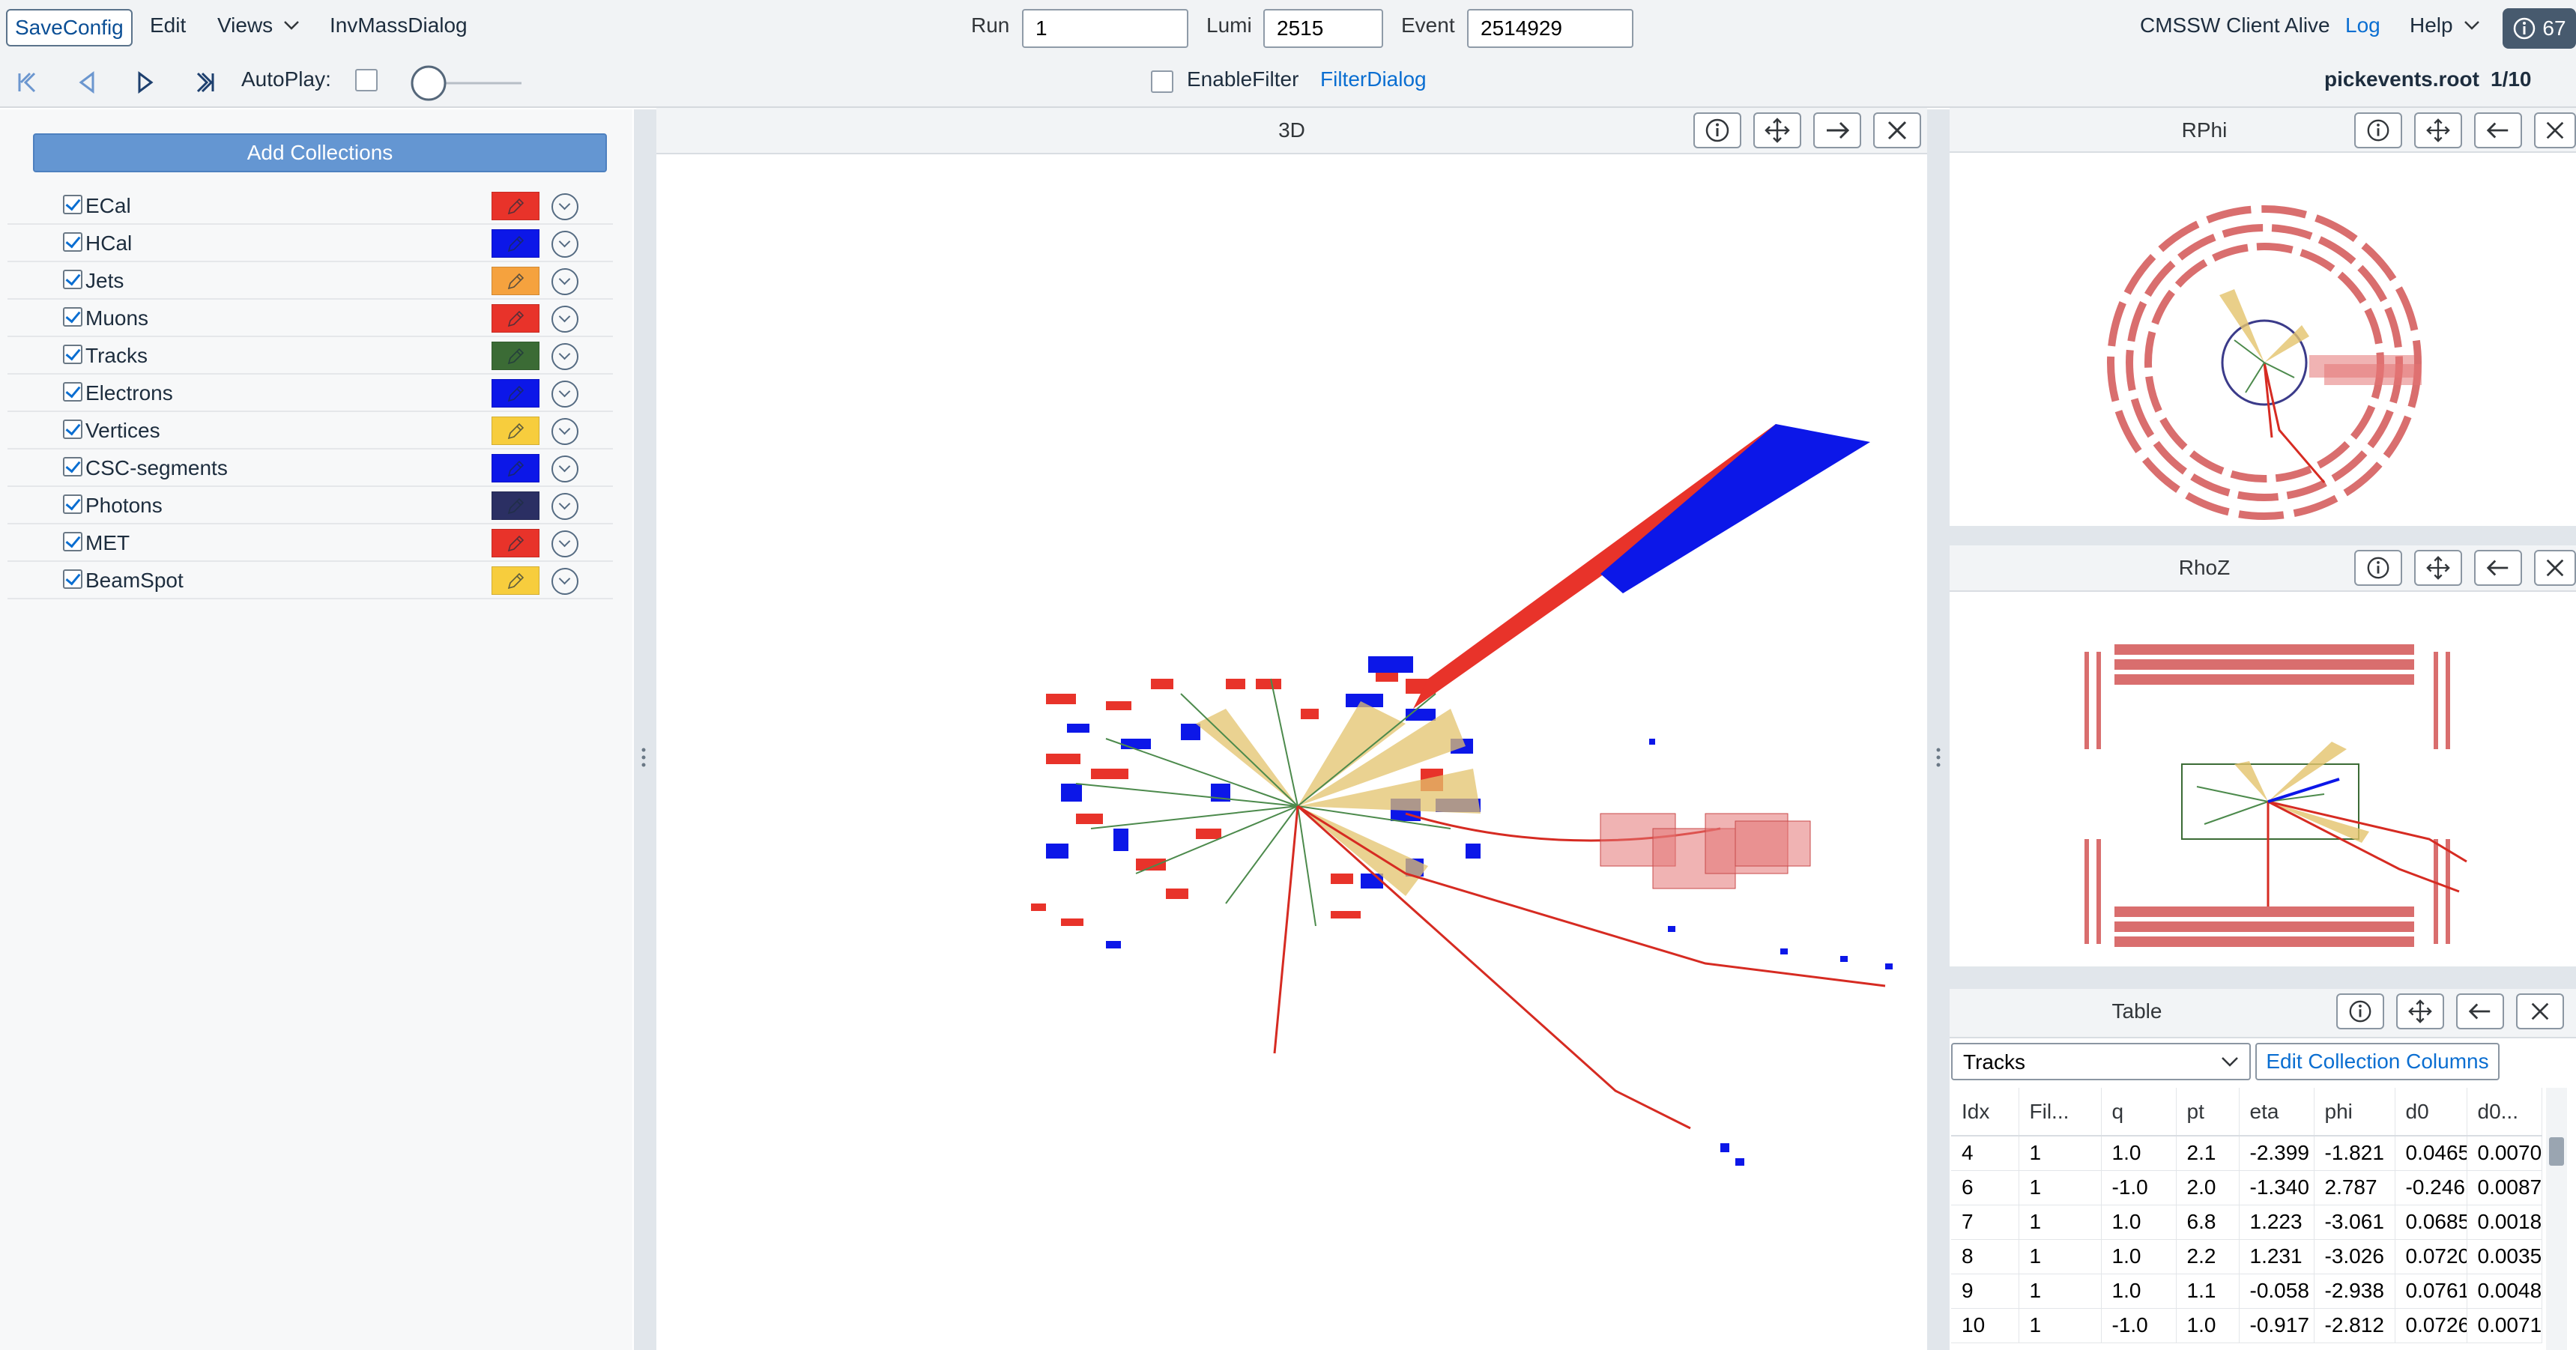 The width and height of the screenshot is (2576, 1350). What do you see at coordinates (2438, 568) in the screenshot?
I see `rhoz-move-button` at bounding box center [2438, 568].